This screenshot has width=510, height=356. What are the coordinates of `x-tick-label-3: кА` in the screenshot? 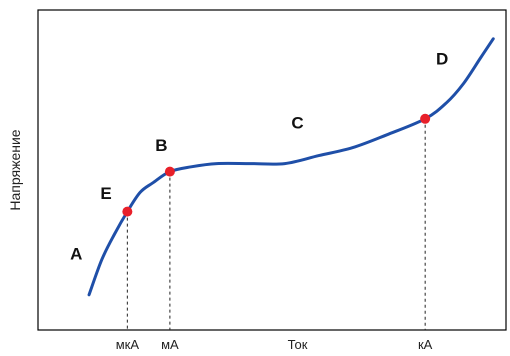 It's located at (425, 344).